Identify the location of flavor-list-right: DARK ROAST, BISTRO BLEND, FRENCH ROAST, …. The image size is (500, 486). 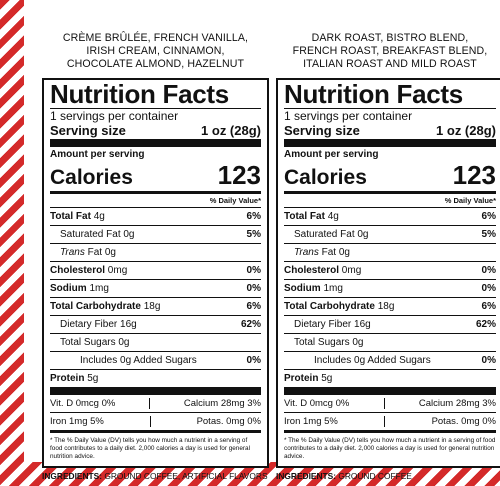
(390, 51).